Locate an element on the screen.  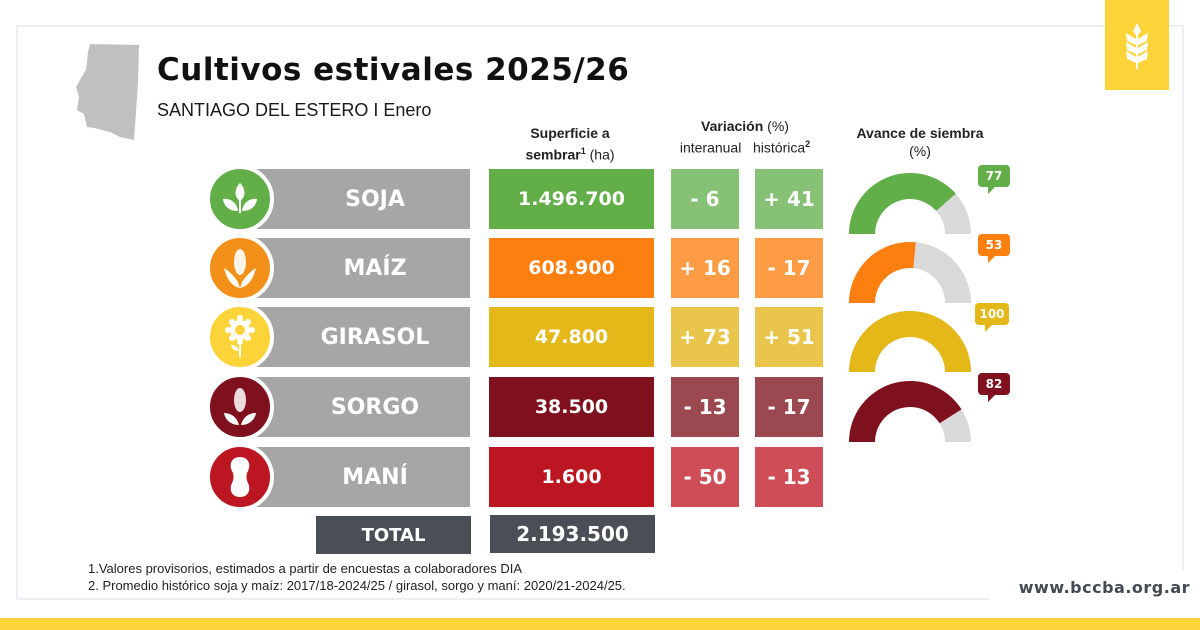
area-header-line2: sembrar is located at coordinates (553, 154).